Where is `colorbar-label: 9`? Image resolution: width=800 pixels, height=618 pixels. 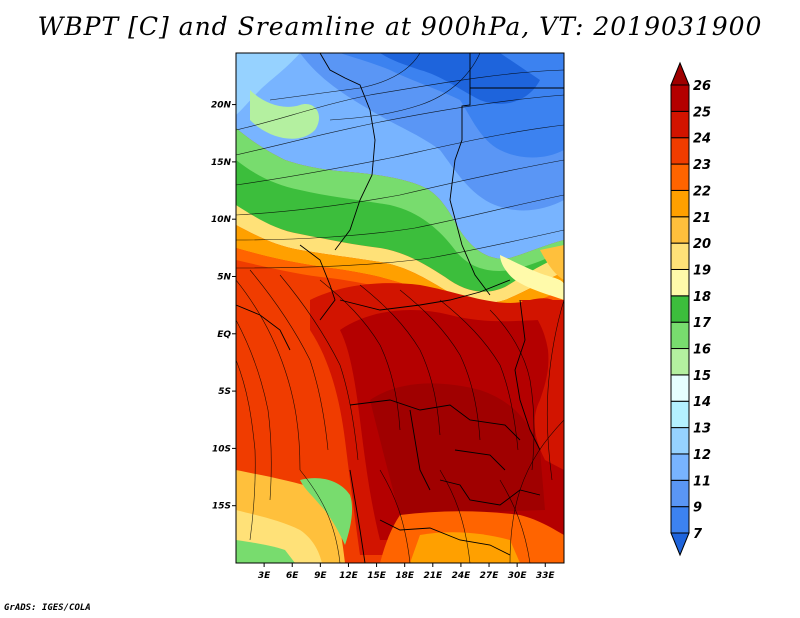 colorbar-label: 9 is located at coordinates (697, 508).